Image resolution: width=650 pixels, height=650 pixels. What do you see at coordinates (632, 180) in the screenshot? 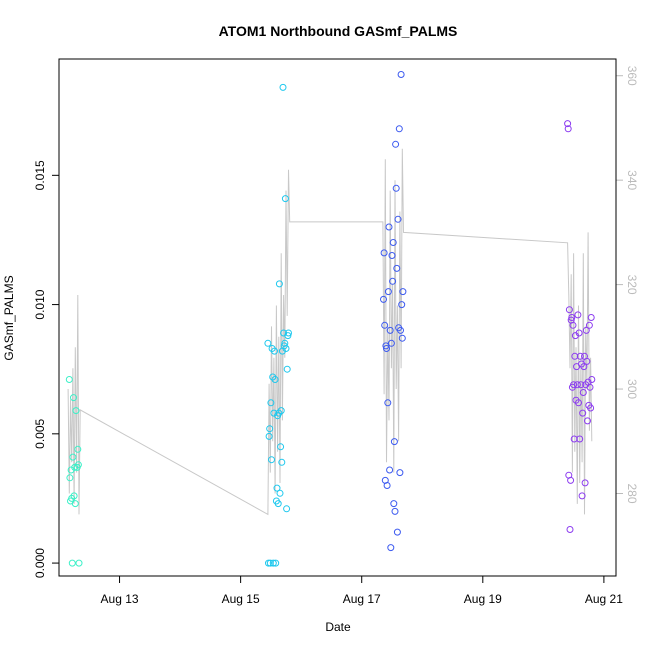
I see `y2-tick-label: 340` at bounding box center [632, 180].